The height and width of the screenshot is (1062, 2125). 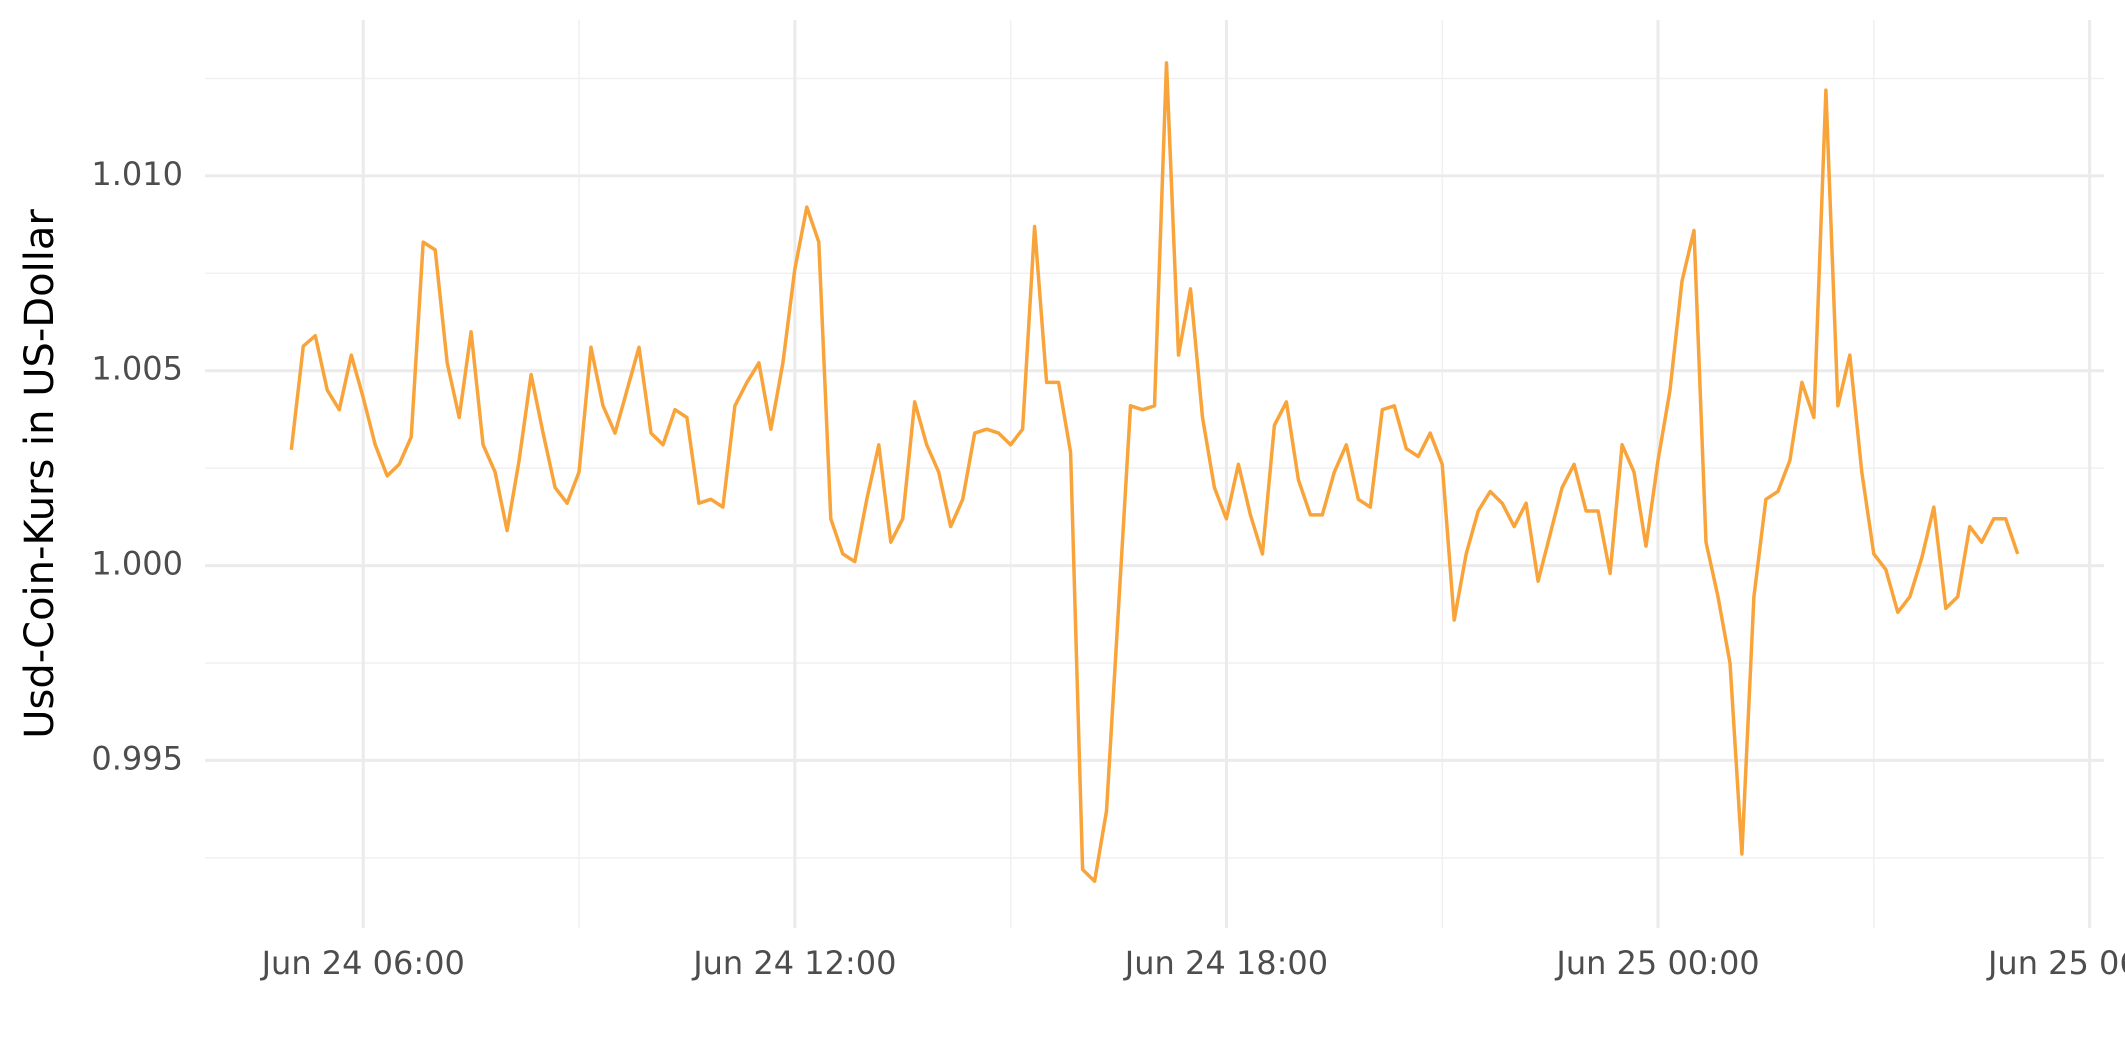 What do you see at coordinates (40, 474) in the screenshot?
I see `y-axis-title: Usd-Coin-Kurs in US-Dollar` at bounding box center [40, 474].